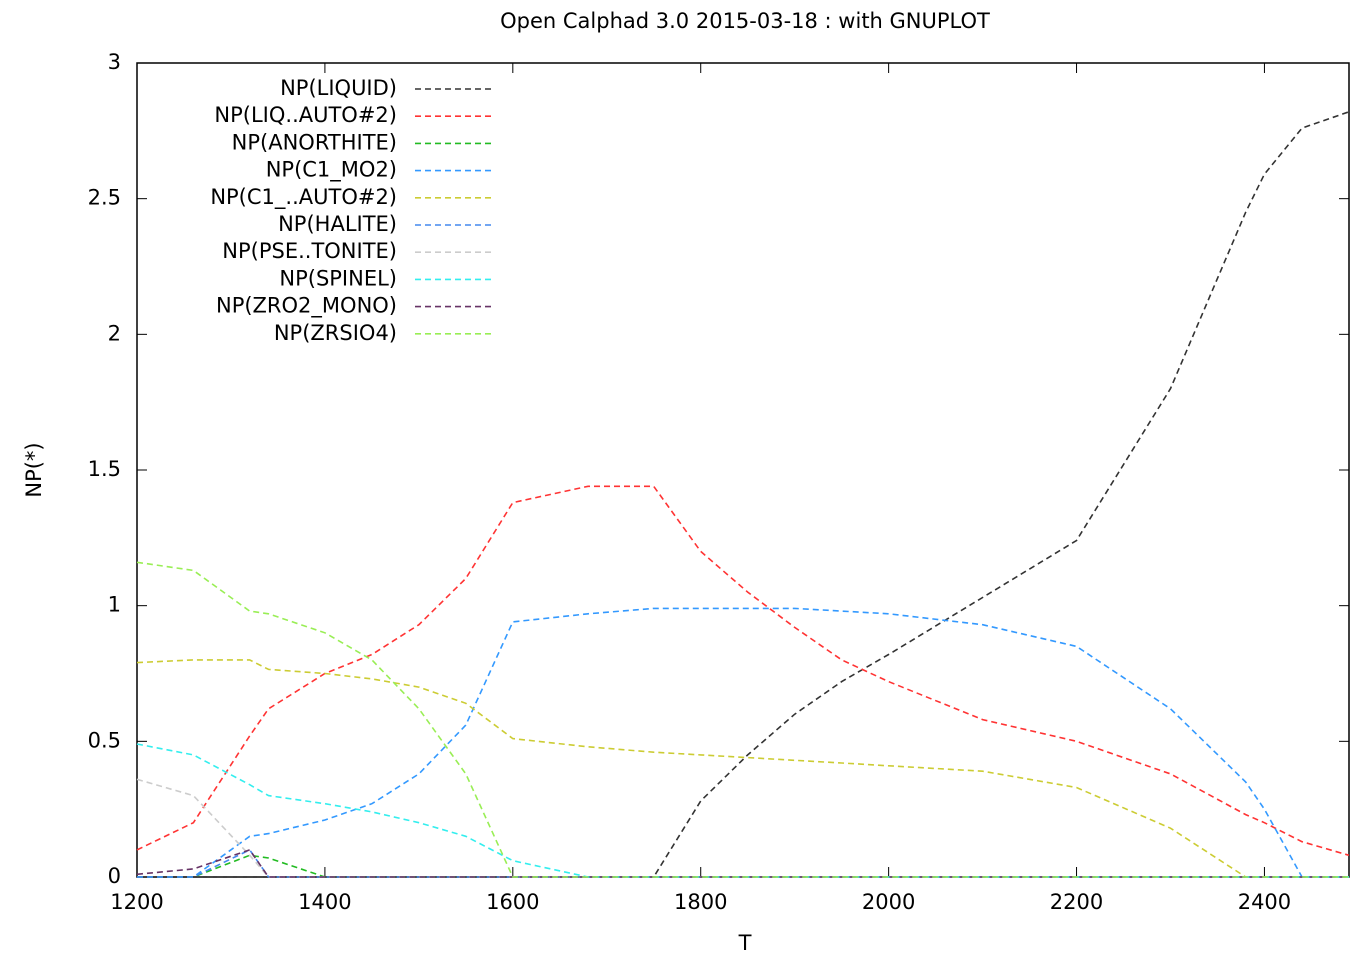 This screenshot has width=1350, height=955. What do you see at coordinates (1264, 902) in the screenshot?
I see `x-tick-label: 2400` at bounding box center [1264, 902].